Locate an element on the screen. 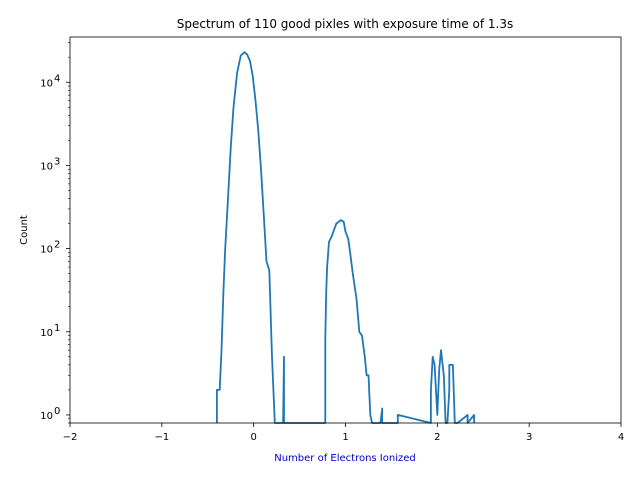 This screenshot has height=480, width=640. y-tick-exponent: 2 is located at coordinates (57, 245).